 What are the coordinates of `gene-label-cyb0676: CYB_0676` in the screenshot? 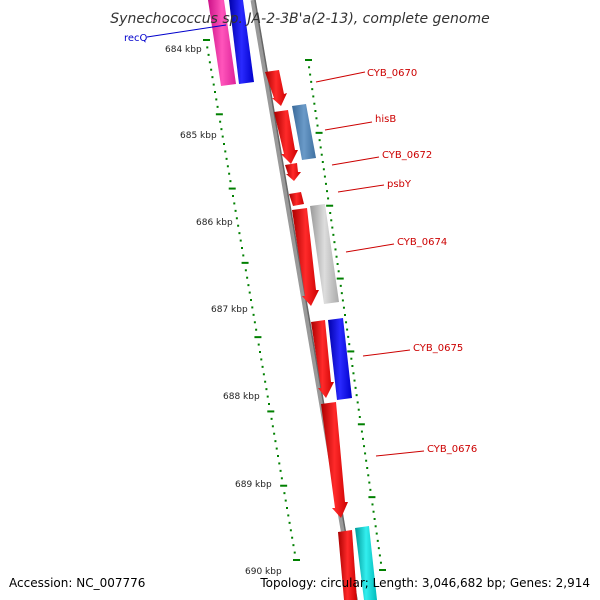 It's located at (452, 449).